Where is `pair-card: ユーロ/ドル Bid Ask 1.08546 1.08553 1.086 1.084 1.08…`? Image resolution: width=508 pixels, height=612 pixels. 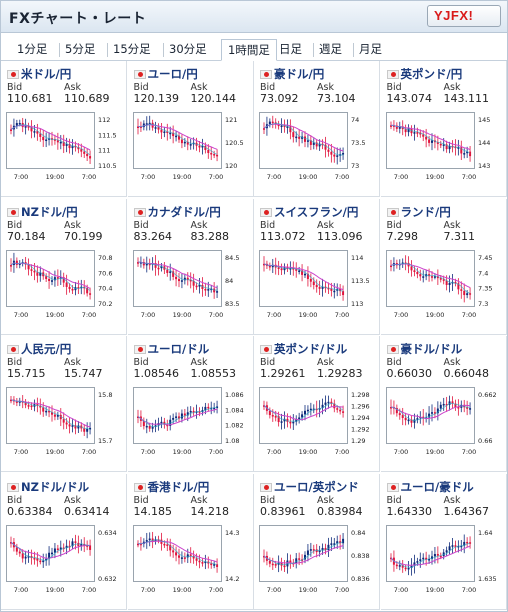
pair-card: ユーロ/ドル Bid Ask 1.08546 1.08553 1.086 1.084 1.08… is located at coordinates (190, 404).